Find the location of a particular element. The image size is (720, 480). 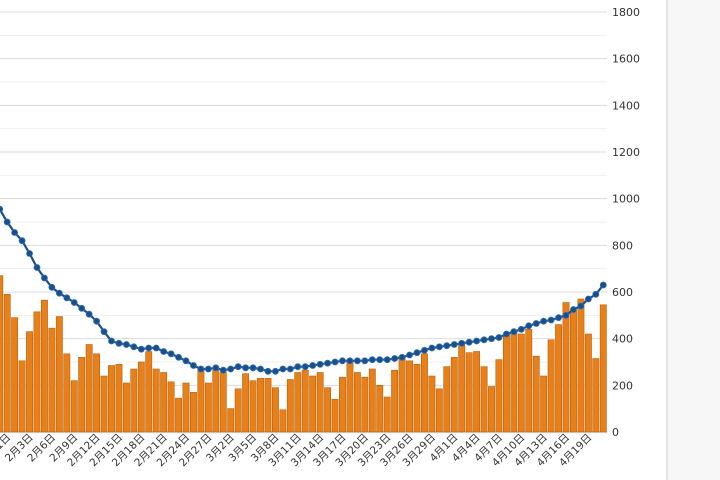

y-tick-label: 400 is located at coordinates (622, 339).